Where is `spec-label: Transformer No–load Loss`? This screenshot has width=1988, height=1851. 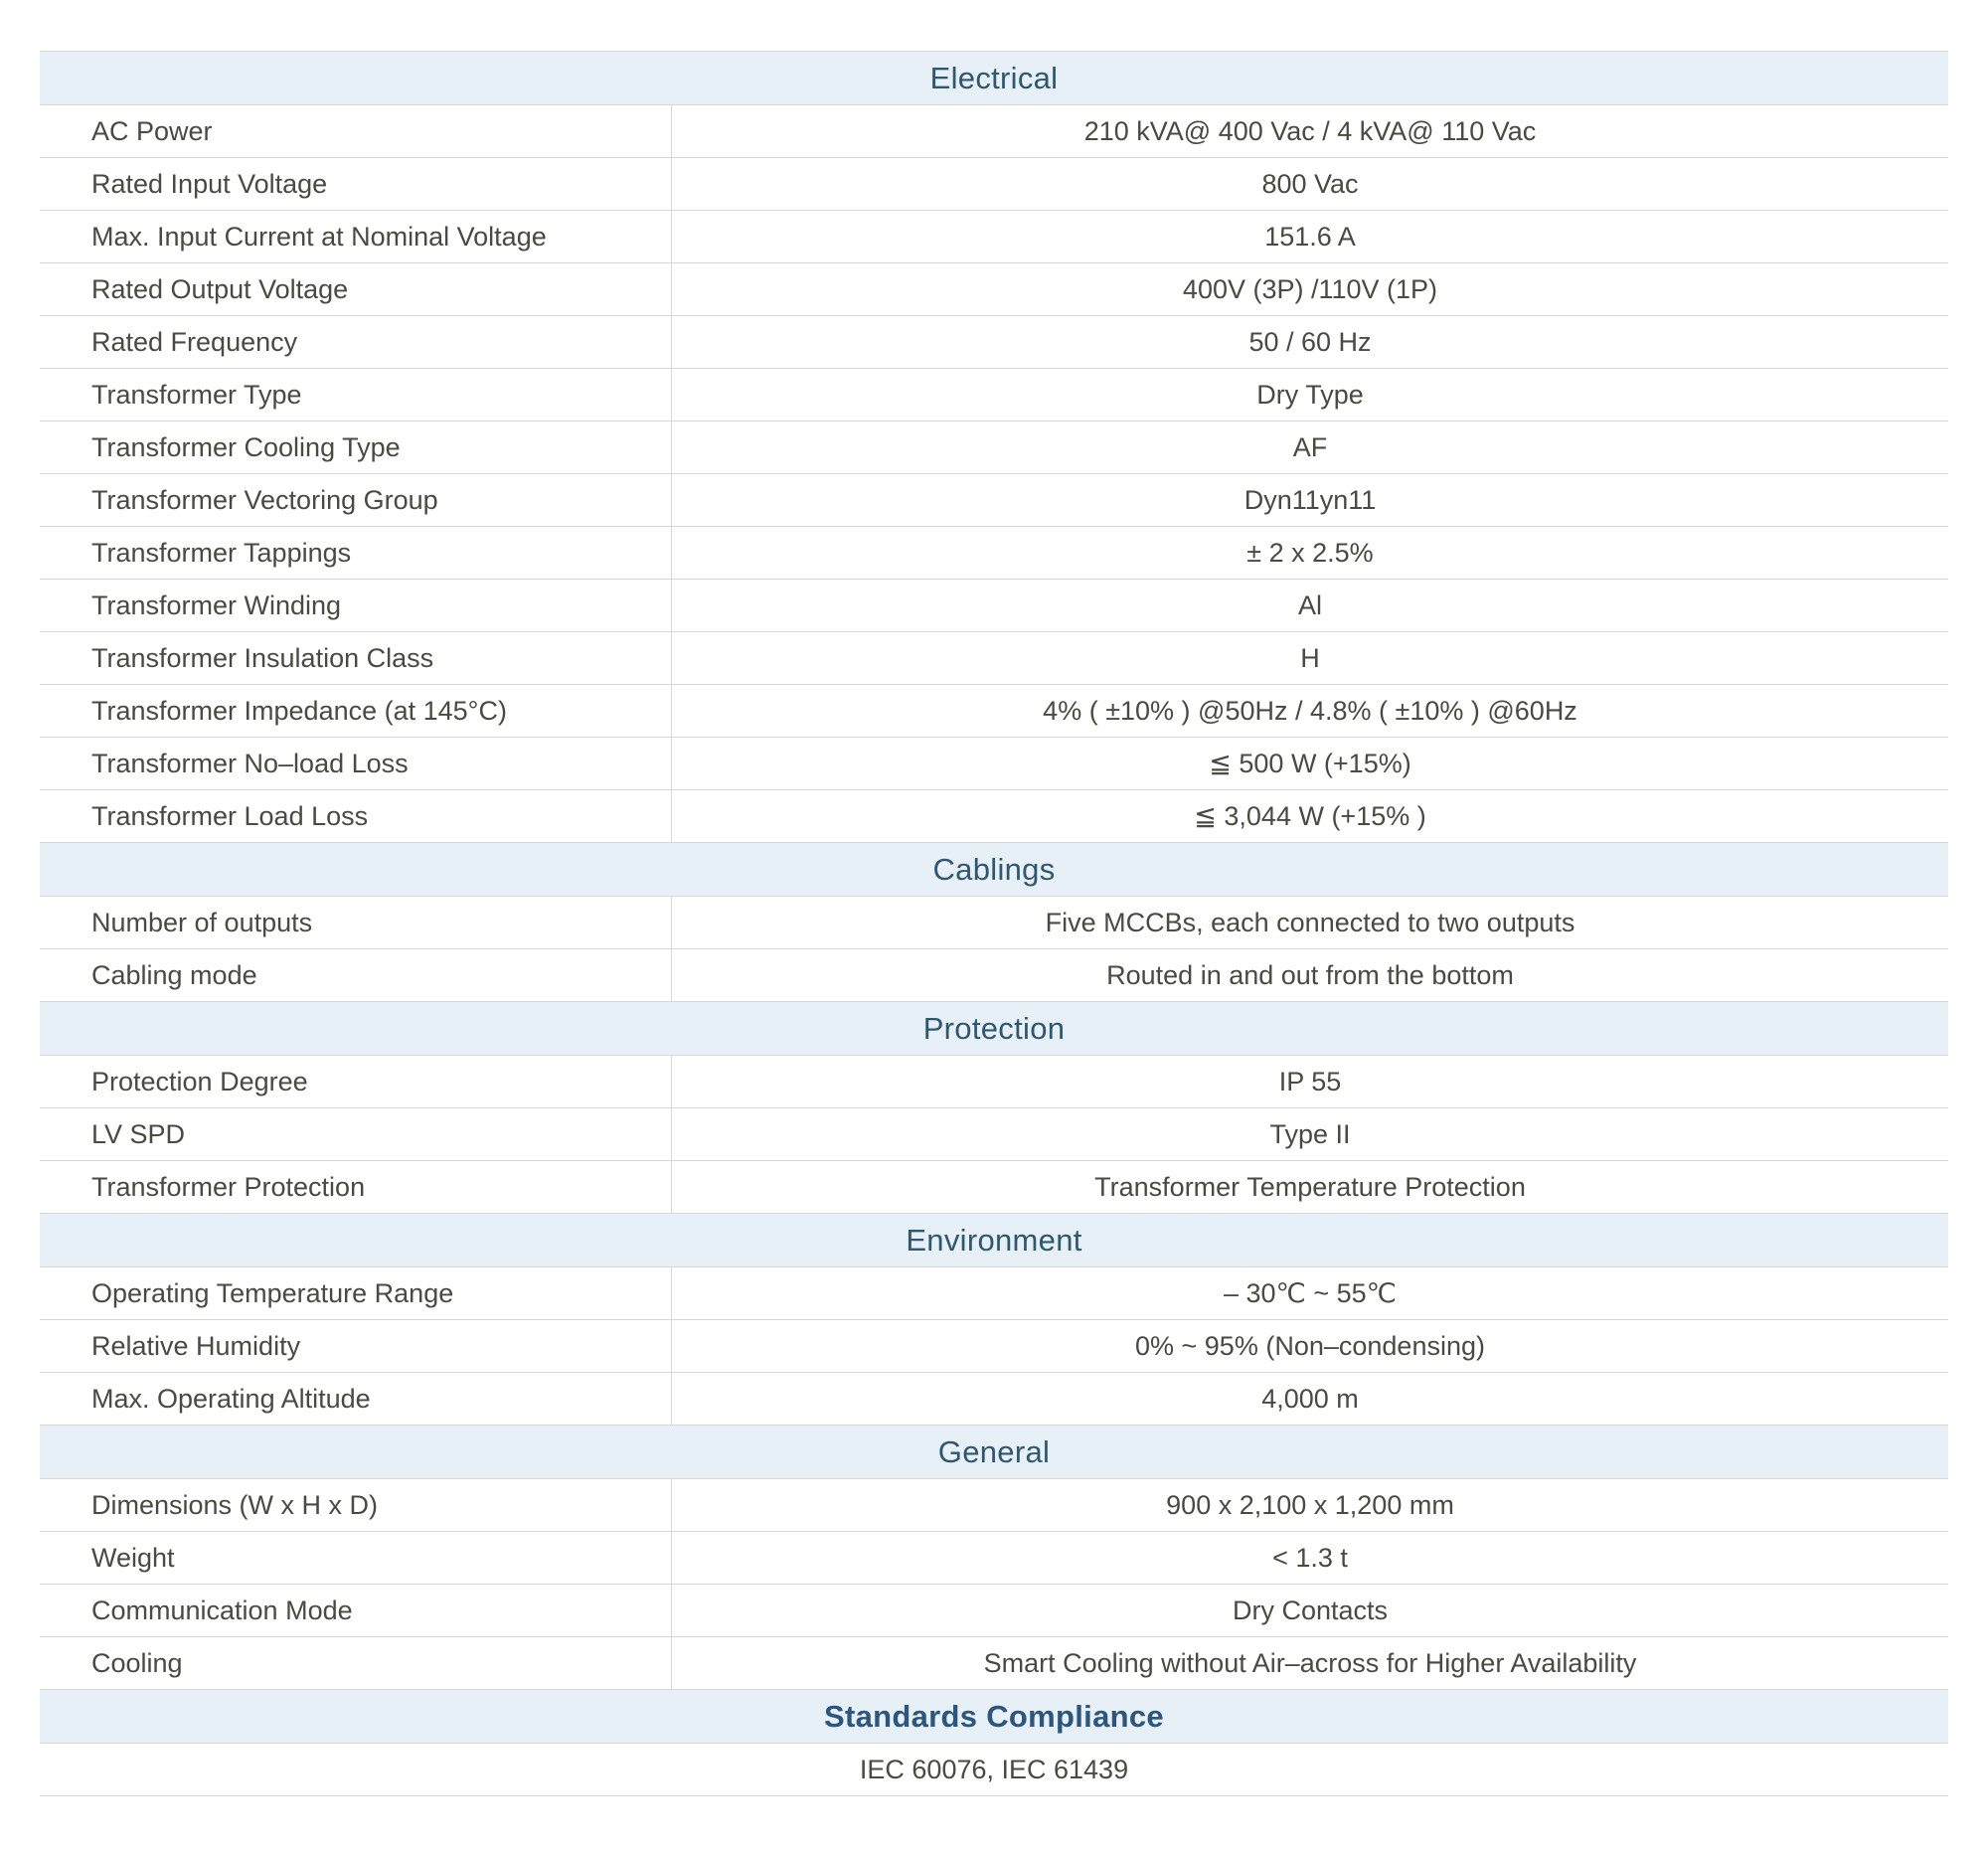
spec-label: Transformer No–load Loss is located at coordinates (356, 764).